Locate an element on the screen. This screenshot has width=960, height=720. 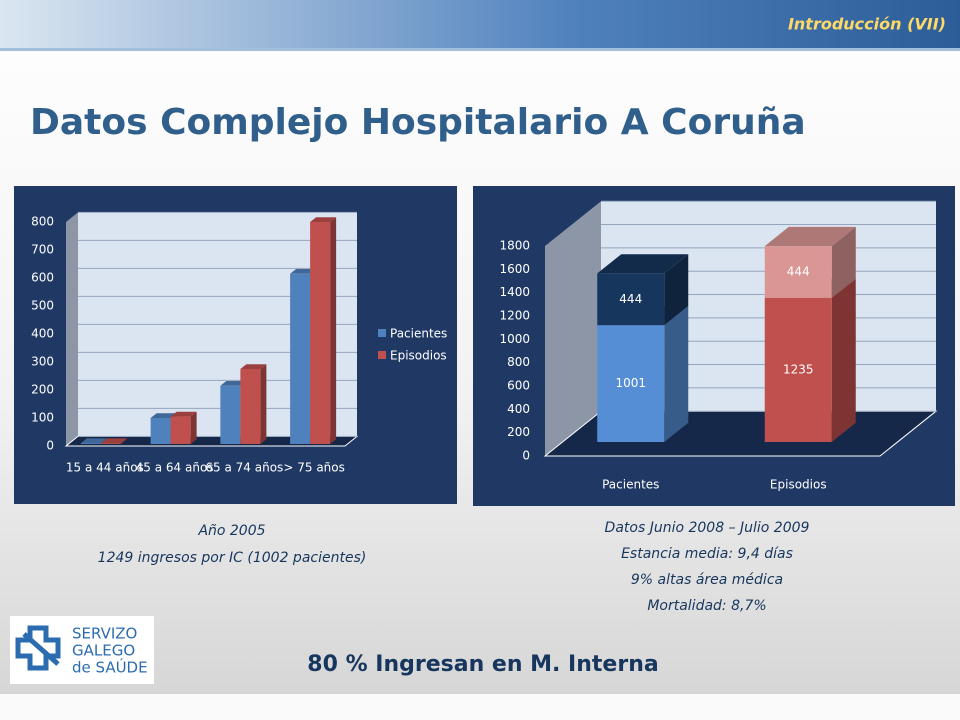
y-tick-label: 1400 is located at coordinates (514, 292).